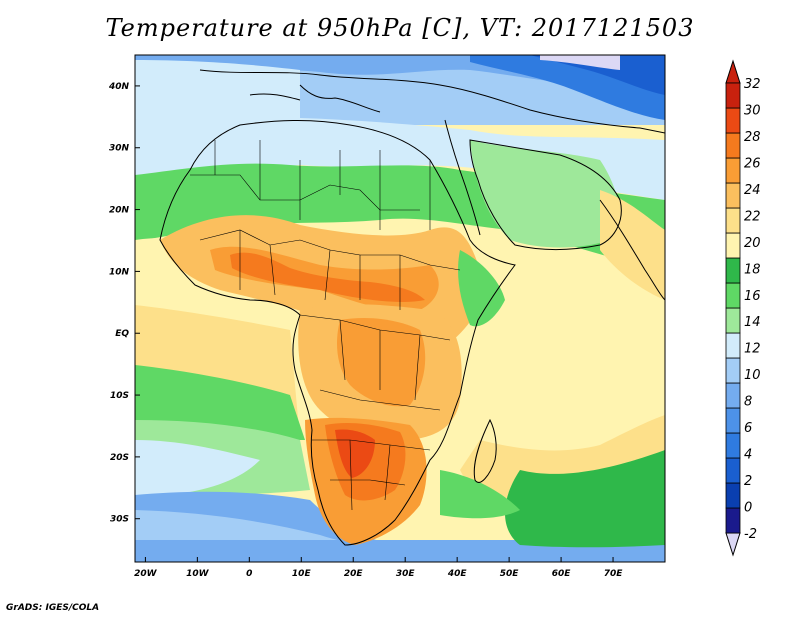  I want to click on lon-tick-label: 40E, so click(457, 574).